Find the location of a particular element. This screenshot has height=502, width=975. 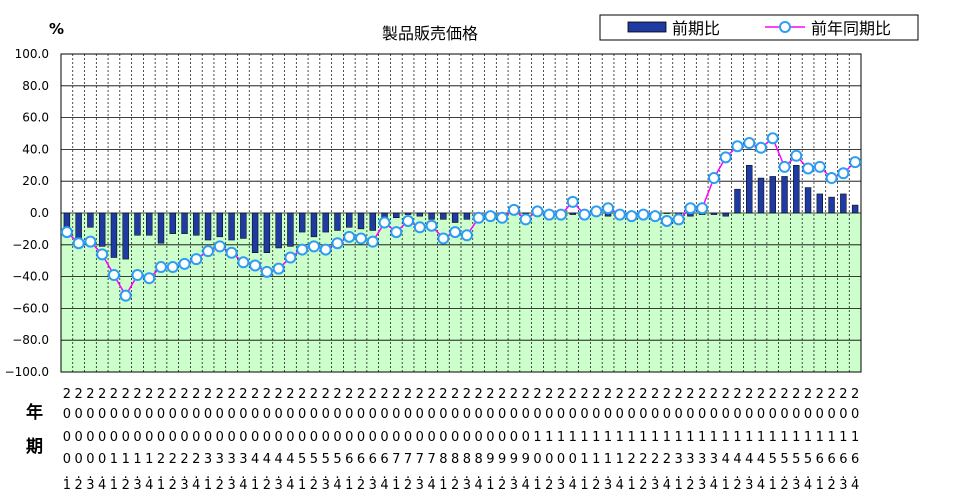

row-label-year: 年 is located at coordinates (34, 412).